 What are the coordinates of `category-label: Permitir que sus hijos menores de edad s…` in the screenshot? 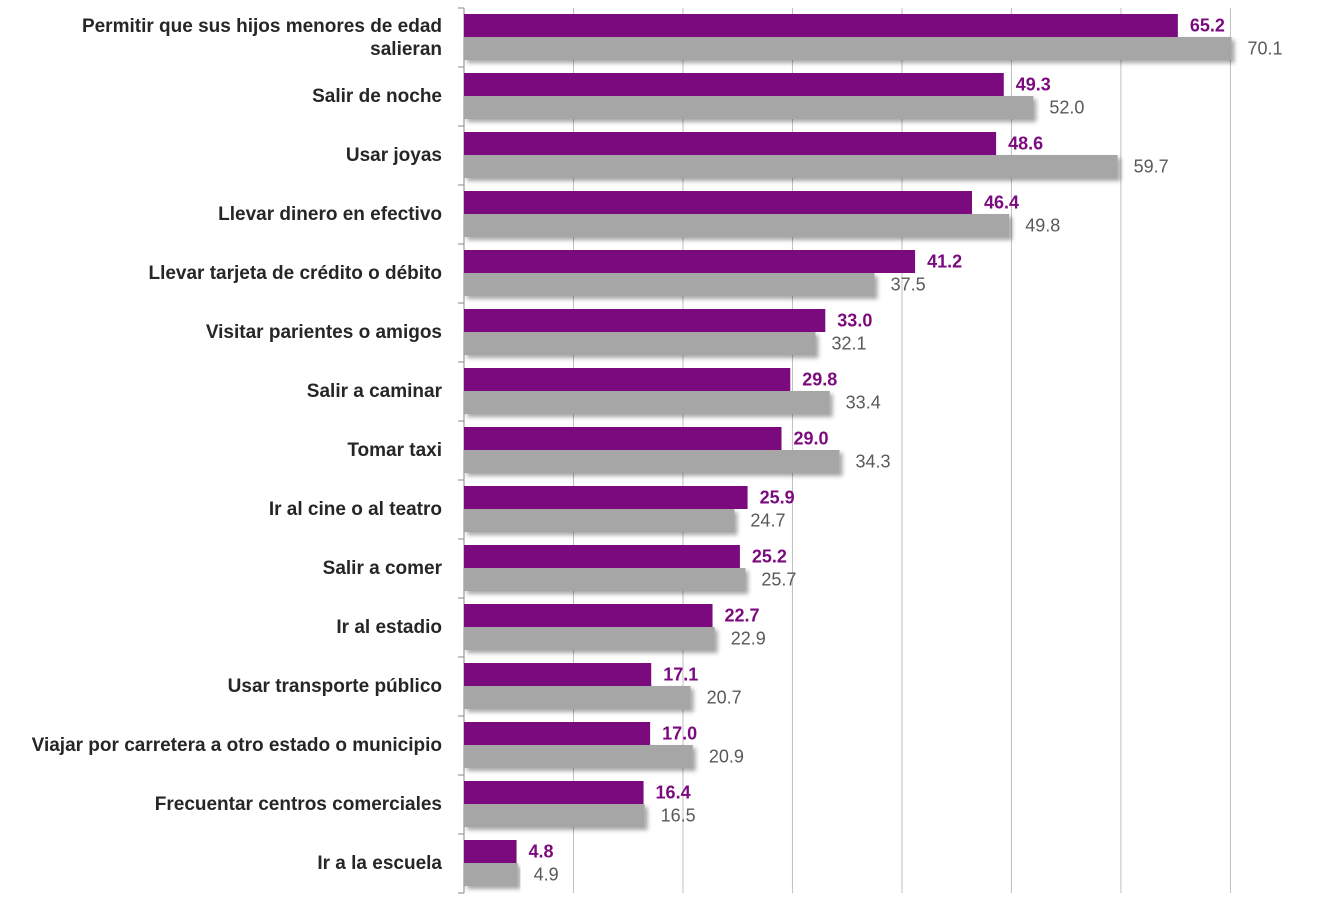 It's located at (261, 37).